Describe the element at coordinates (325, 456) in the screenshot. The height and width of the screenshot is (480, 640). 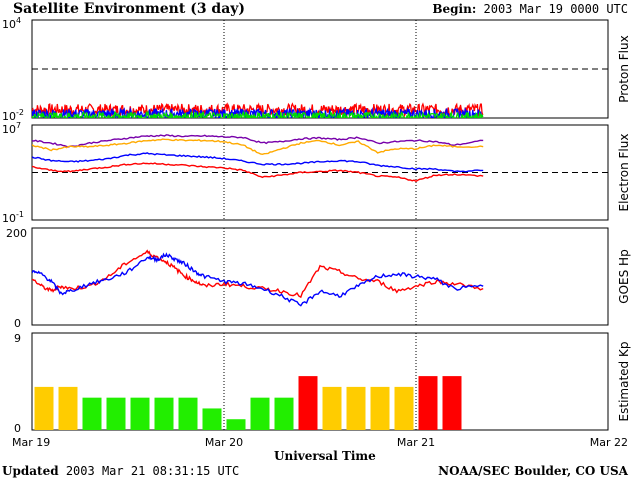
I see `x-axis-title: Universal Time` at that location.